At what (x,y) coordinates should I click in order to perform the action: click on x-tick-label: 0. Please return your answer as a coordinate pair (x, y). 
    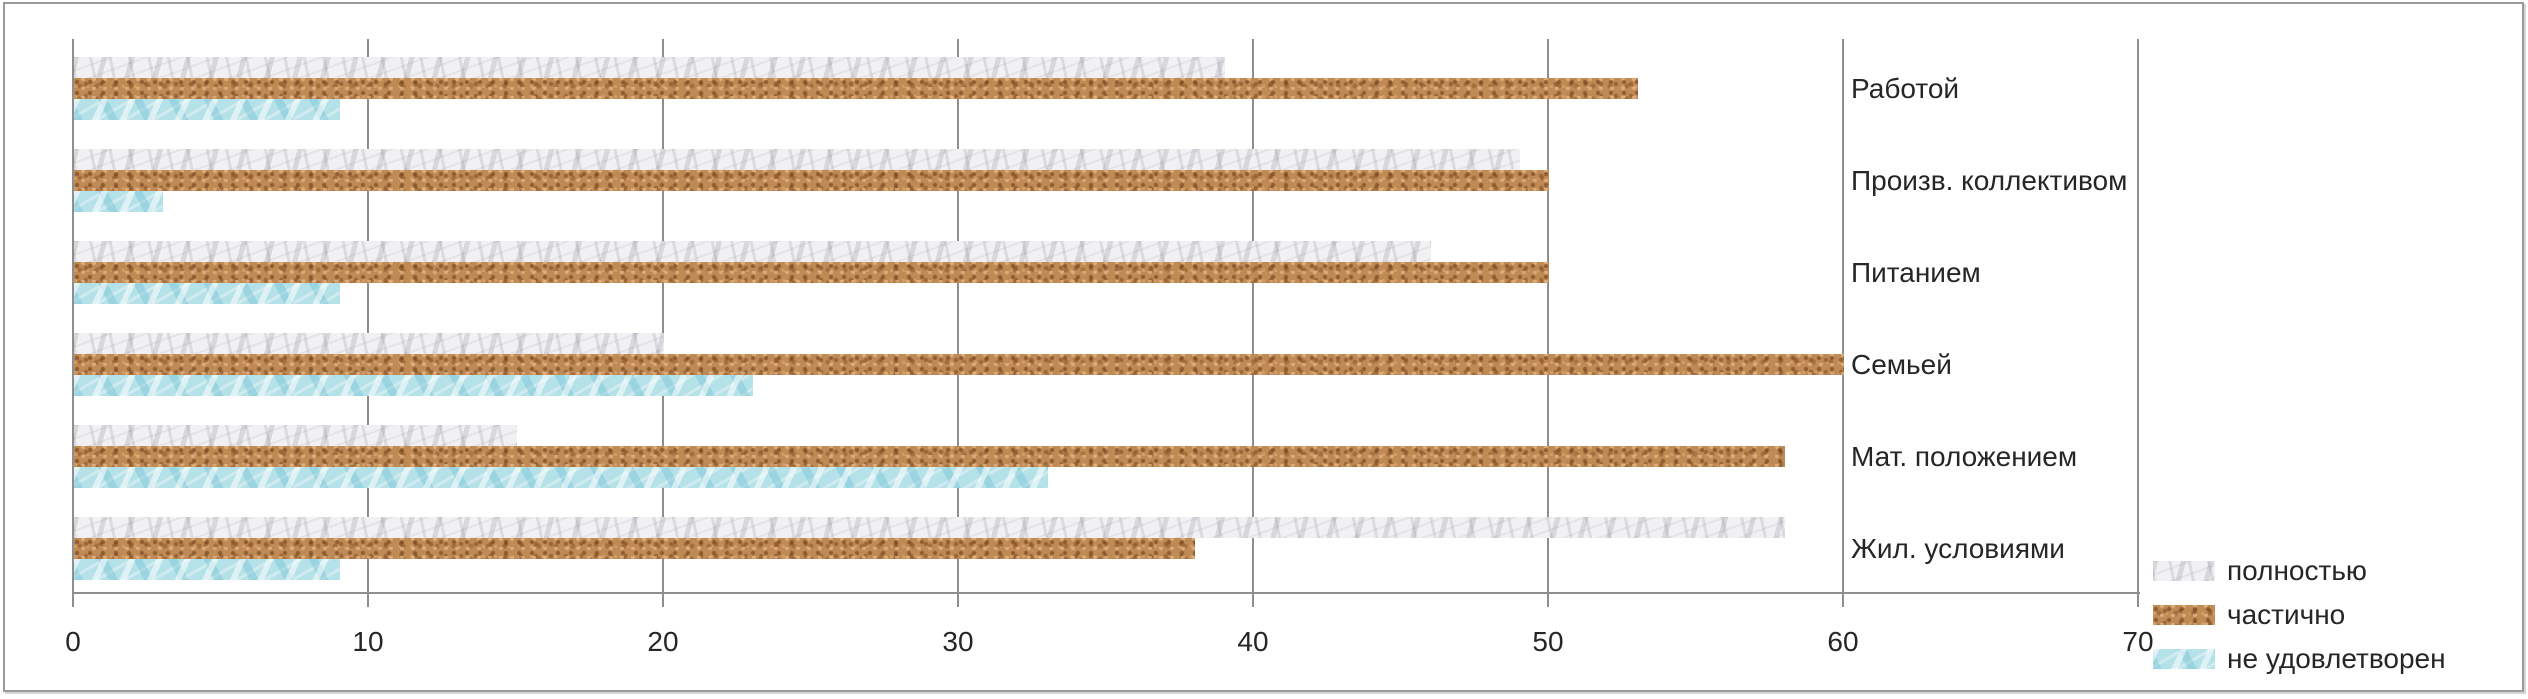
    Looking at the image, I should click on (73, 641).